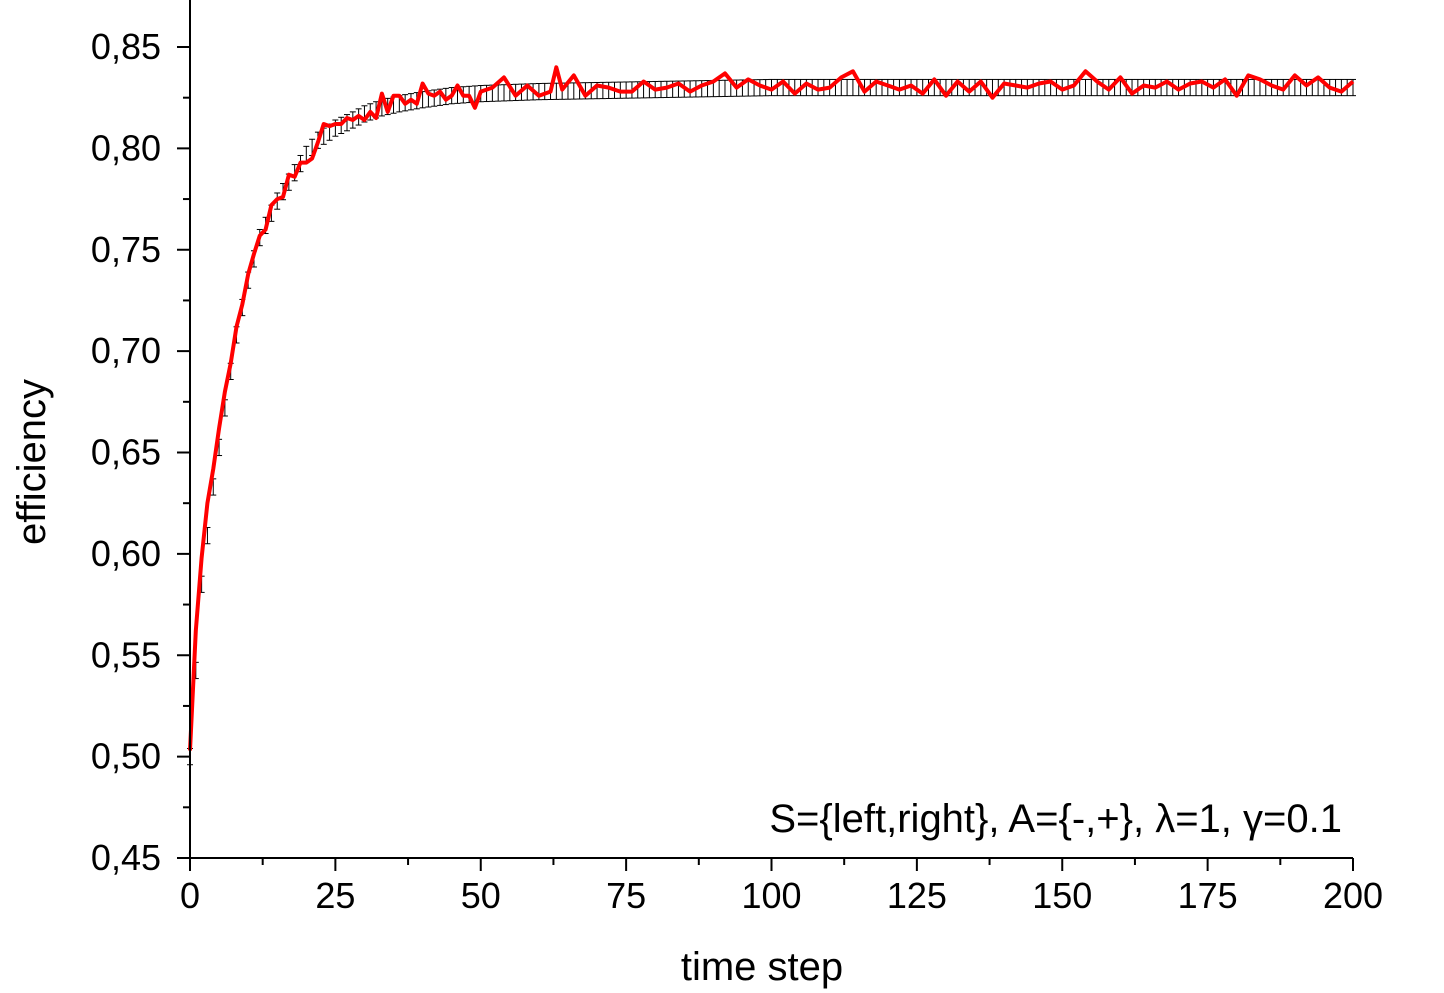 The height and width of the screenshot is (993, 1444). Describe the element at coordinates (771, 895) in the screenshot. I see `x-tick-label: 100` at that location.